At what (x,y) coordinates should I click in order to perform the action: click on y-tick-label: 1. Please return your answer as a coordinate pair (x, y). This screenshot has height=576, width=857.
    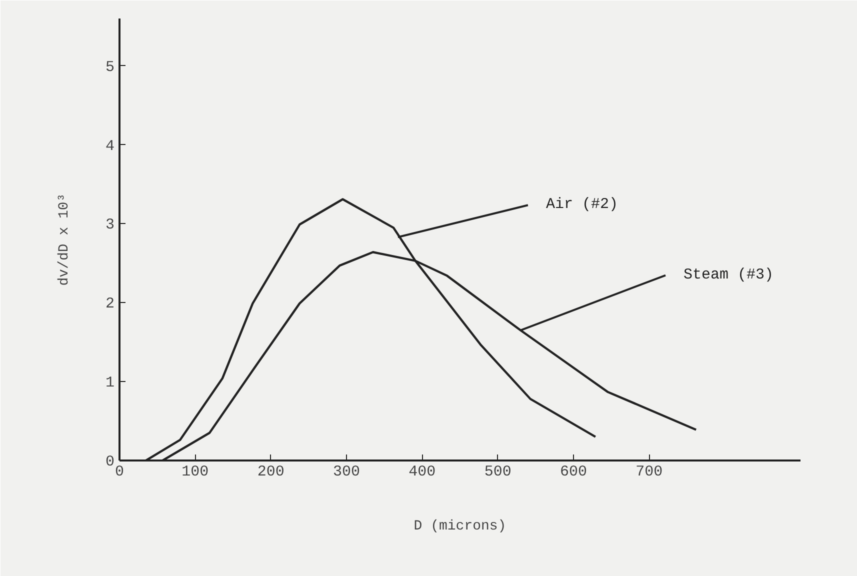
    Looking at the image, I should click on (110, 383).